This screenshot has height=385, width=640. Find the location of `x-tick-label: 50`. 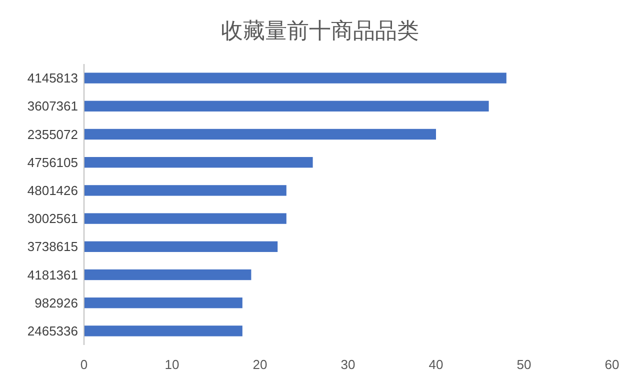

x-tick-label: 50 is located at coordinates (524, 364).